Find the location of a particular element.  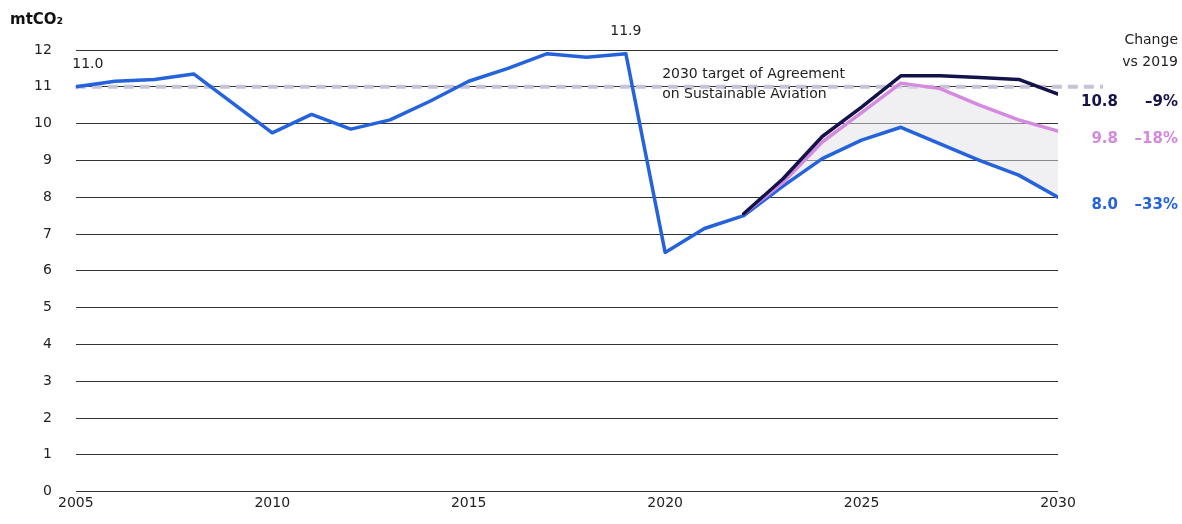

y-tick-label: 12 is located at coordinates (42, 48).